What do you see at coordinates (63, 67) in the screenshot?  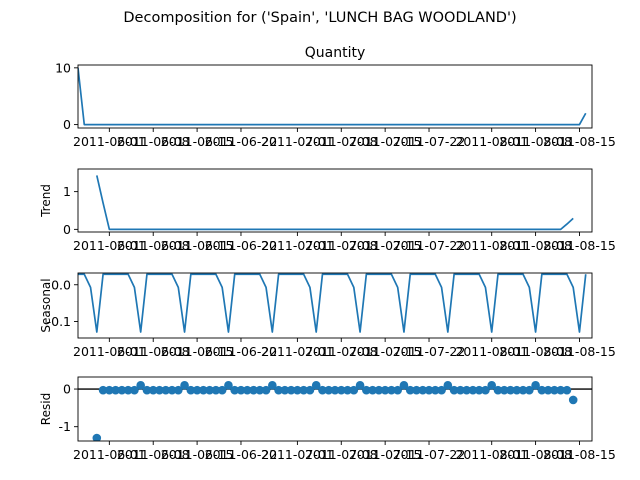 I see `y-tick-label: 10` at bounding box center [63, 67].